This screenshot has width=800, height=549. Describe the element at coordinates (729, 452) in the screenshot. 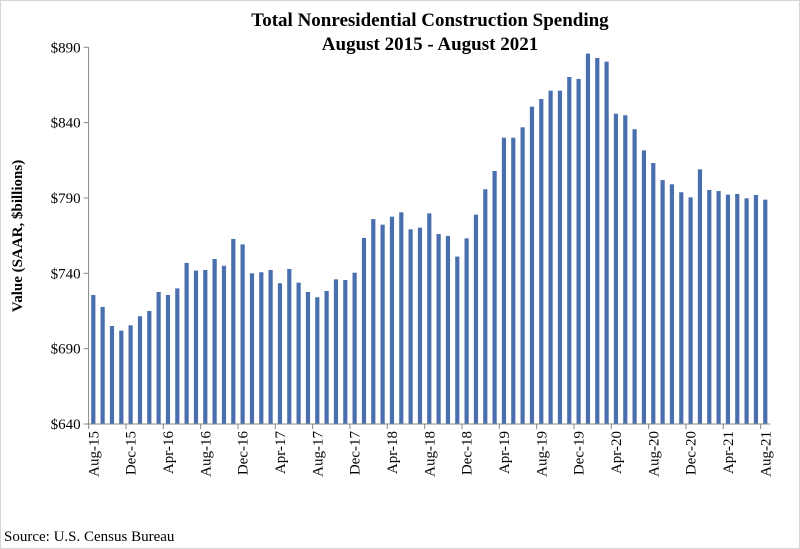

I see `x-tick-label: Apr-21` at that location.